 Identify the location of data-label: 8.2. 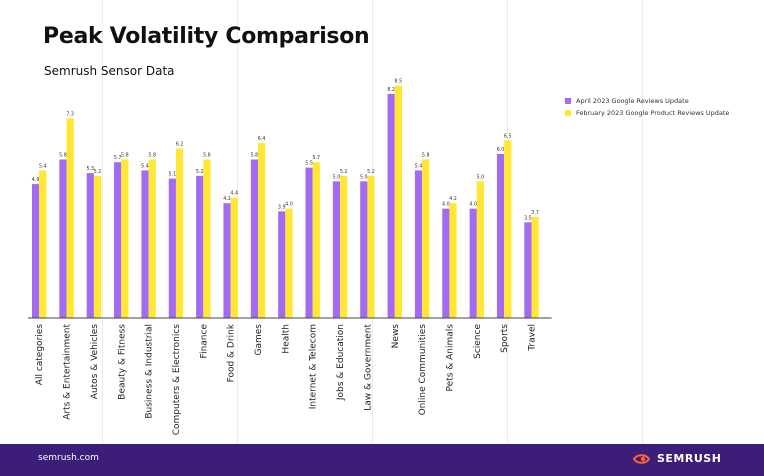
(391, 90).